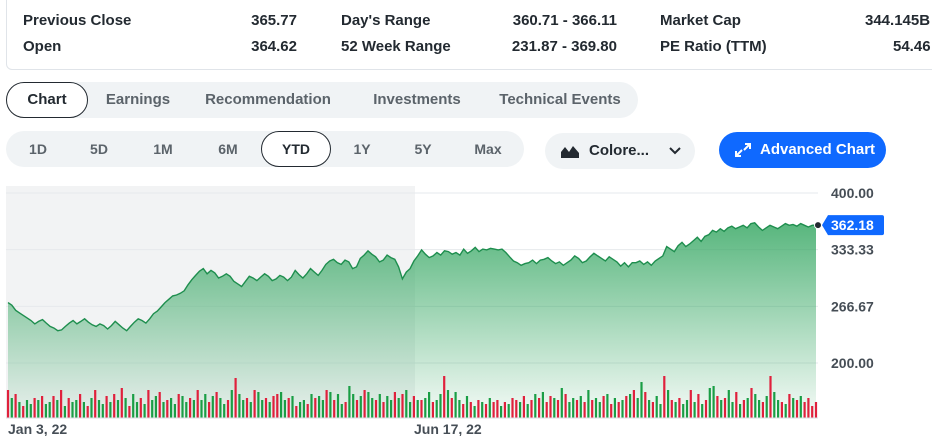  I want to click on price-tag-shape, so click(853, 225).